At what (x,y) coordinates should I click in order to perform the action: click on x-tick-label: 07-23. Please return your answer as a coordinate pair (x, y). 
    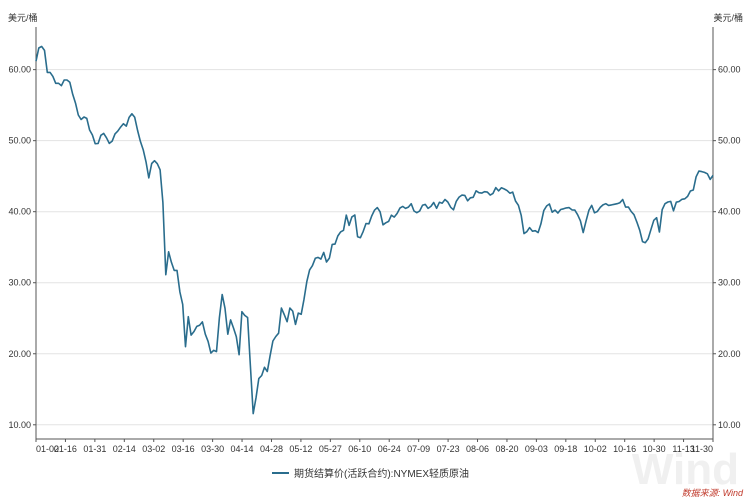
    Looking at the image, I should click on (448, 449).